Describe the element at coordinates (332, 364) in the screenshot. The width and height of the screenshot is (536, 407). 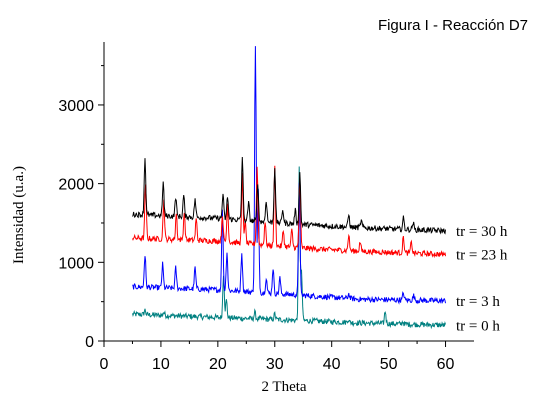
I see `x-tick-label: 40` at that location.